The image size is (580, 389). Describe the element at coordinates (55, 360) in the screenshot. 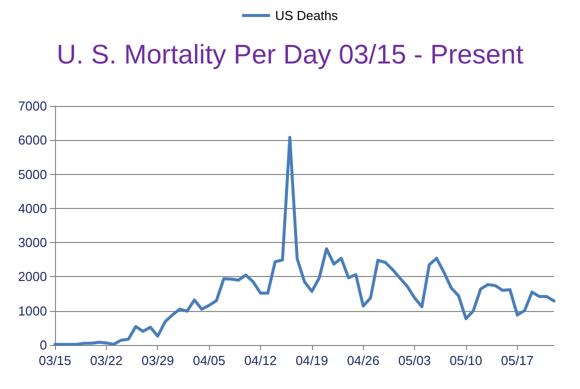

I see `x-tick-label: 03/15` at that location.